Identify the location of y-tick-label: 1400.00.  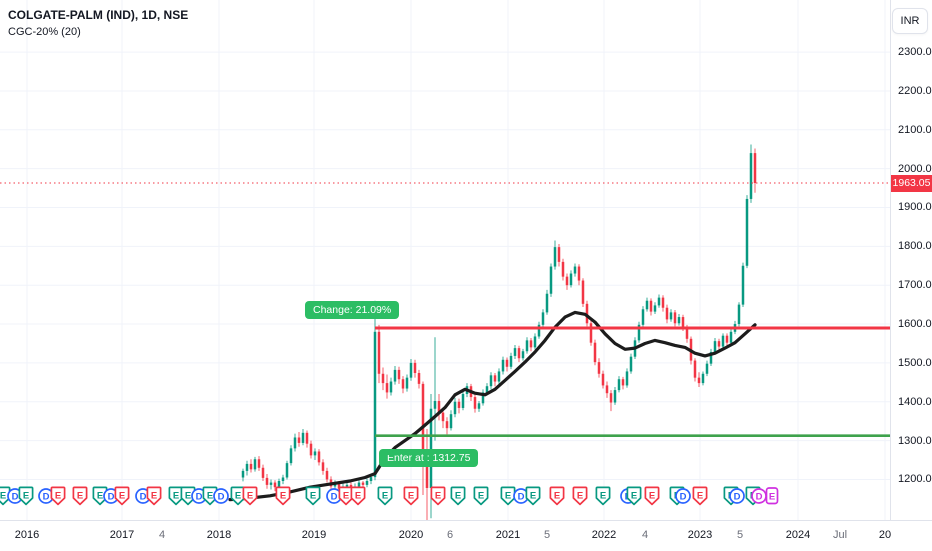
(915, 401).